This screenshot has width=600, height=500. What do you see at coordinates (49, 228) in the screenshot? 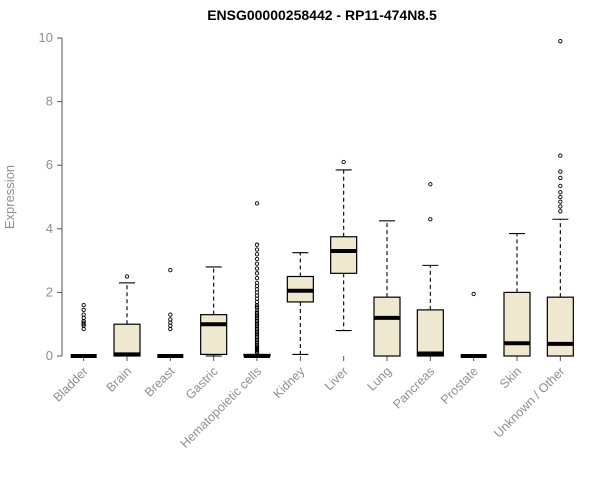
I see `y-tick-label: 4` at bounding box center [49, 228].